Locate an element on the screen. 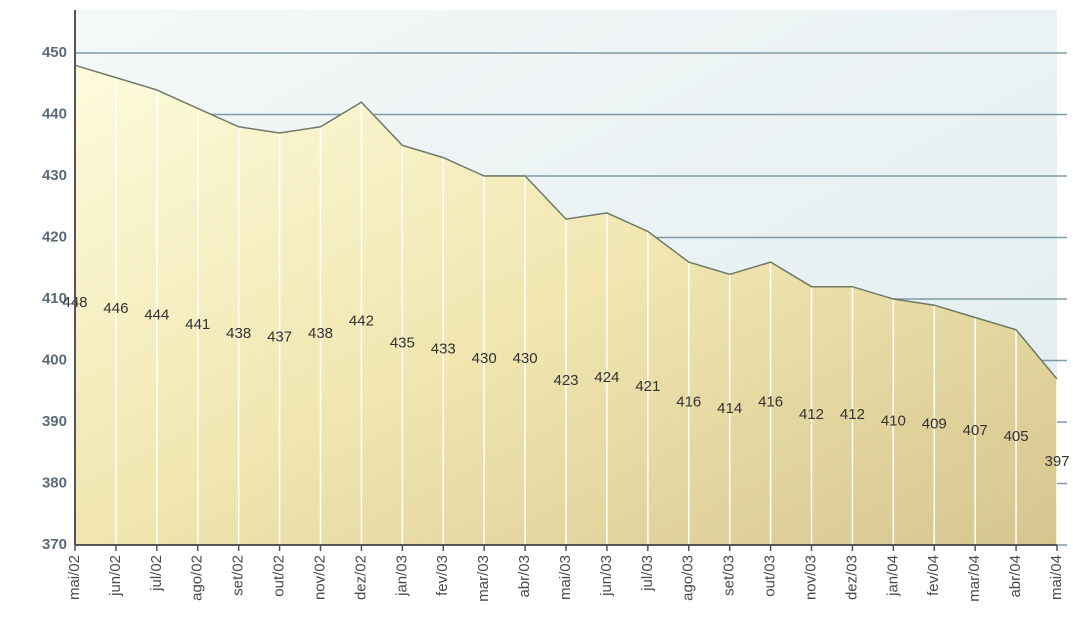 Image resolution: width=1073 pixels, height=641 pixels. data-label: 424 is located at coordinates (606, 377).